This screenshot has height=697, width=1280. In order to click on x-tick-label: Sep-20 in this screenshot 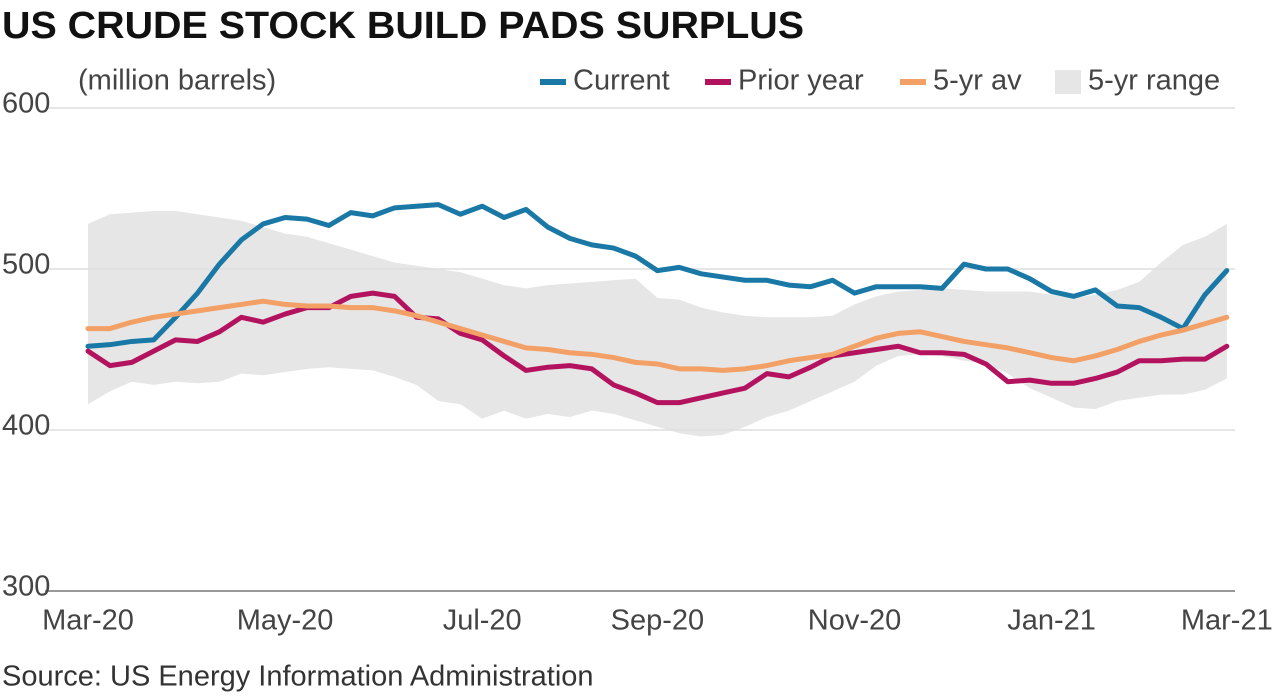, I will do `click(658, 621)`.